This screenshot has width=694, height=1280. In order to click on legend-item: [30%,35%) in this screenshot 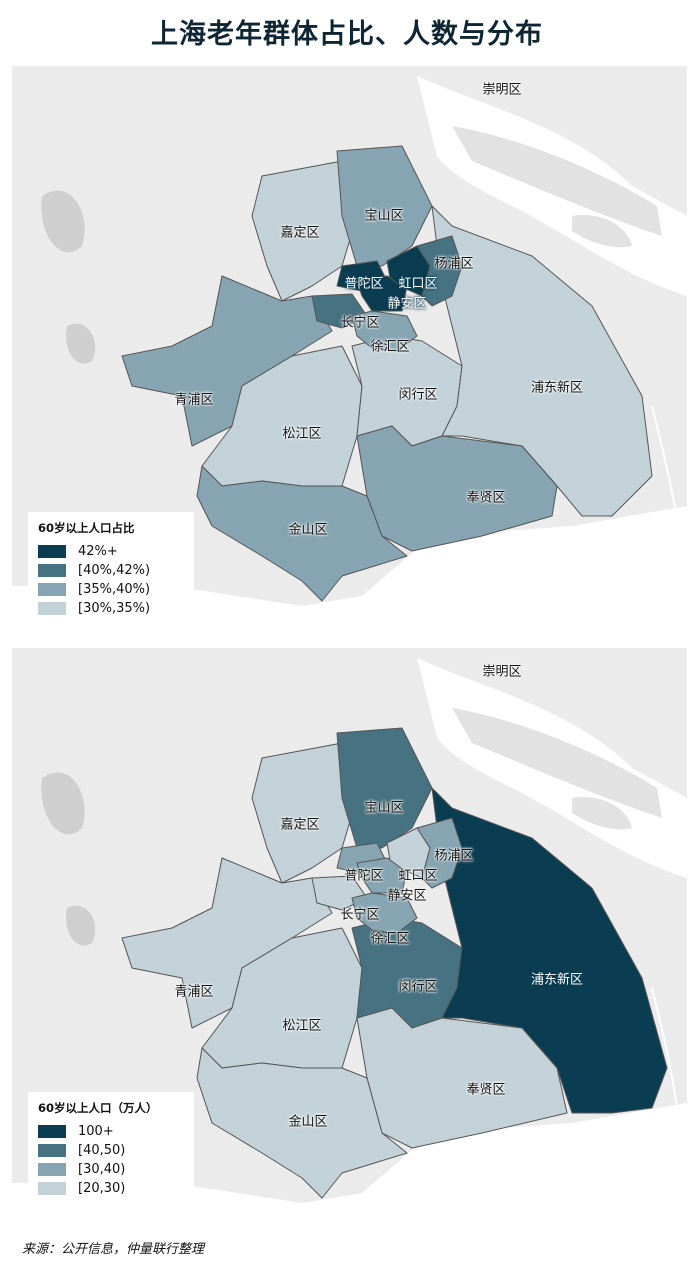, I will do `click(111, 608)`.